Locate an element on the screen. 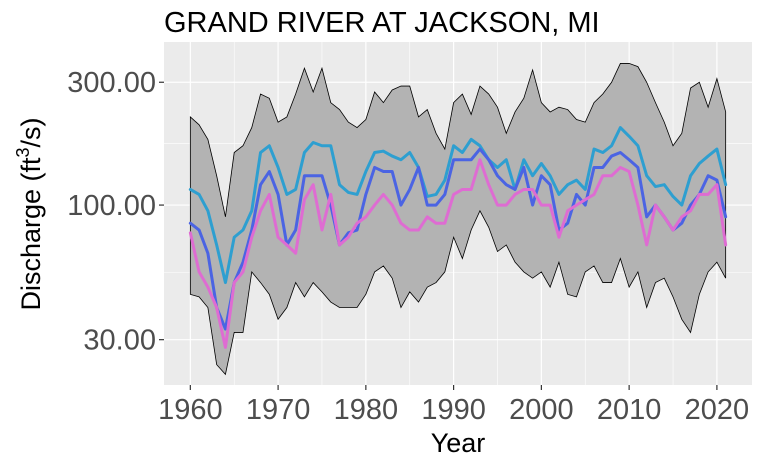 The height and width of the screenshot is (464, 757). x-tick-label: 2020 is located at coordinates (717, 410).